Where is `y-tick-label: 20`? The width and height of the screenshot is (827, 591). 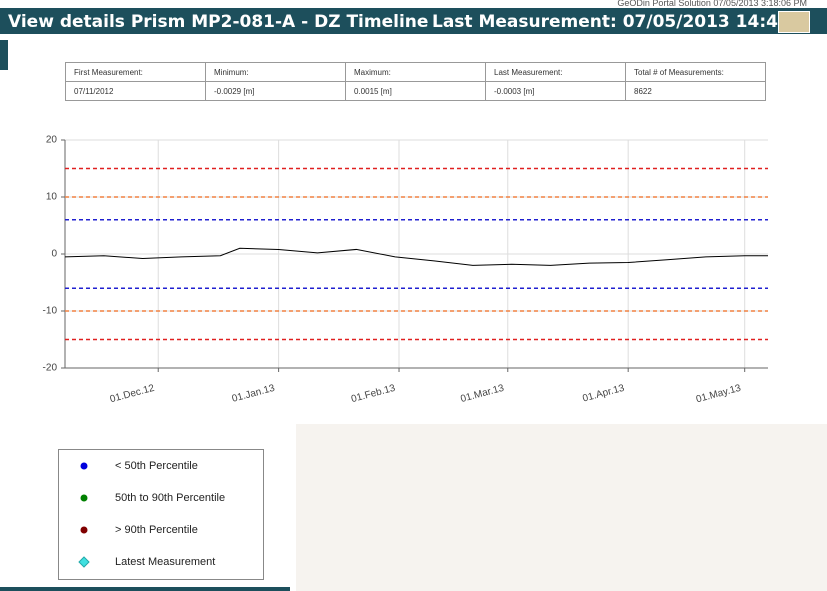 y-tick-label: 20 is located at coordinates (52, 140).